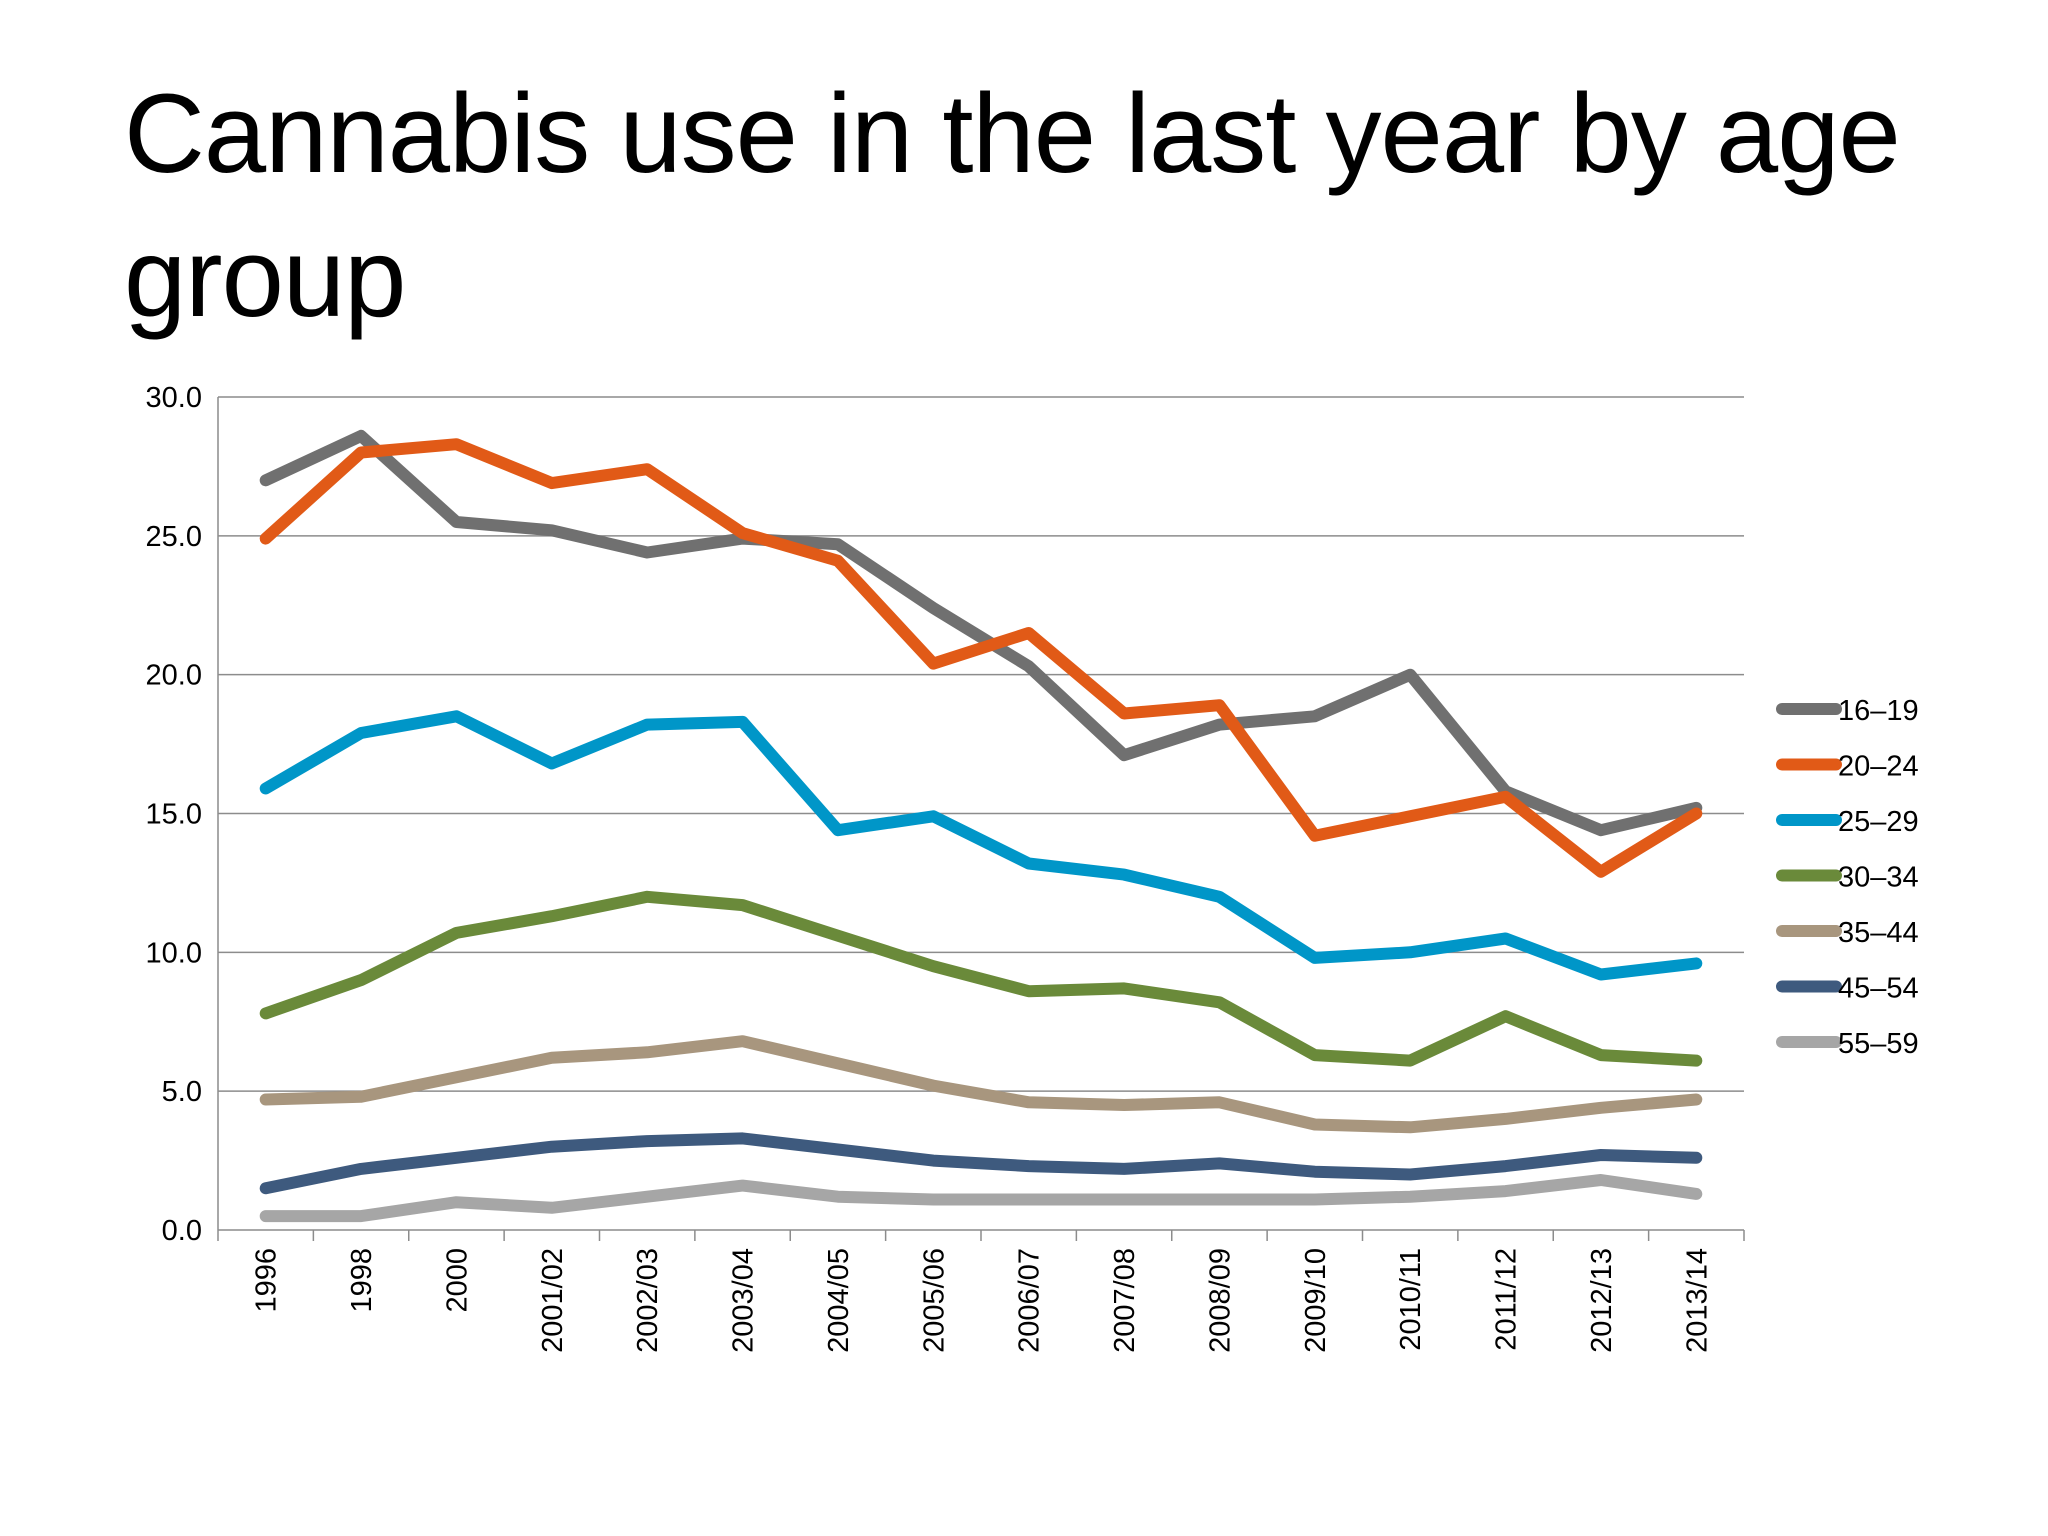 Image resolution: width=2048 pixels, height=1536 pixels. Describe the element at coordinates (174, 398) in the screenshot. I see `y-tick-label: 30.0` at that location.